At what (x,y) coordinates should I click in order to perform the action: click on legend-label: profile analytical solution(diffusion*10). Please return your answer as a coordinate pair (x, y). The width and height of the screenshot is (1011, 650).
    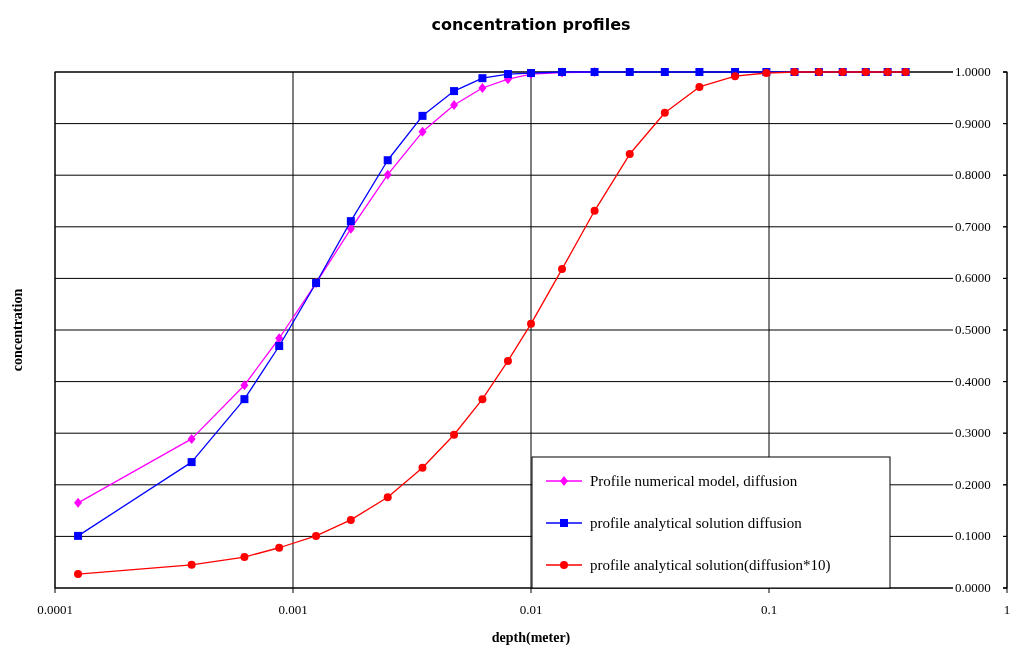
    Looking at the image, I should click on (710, 565).